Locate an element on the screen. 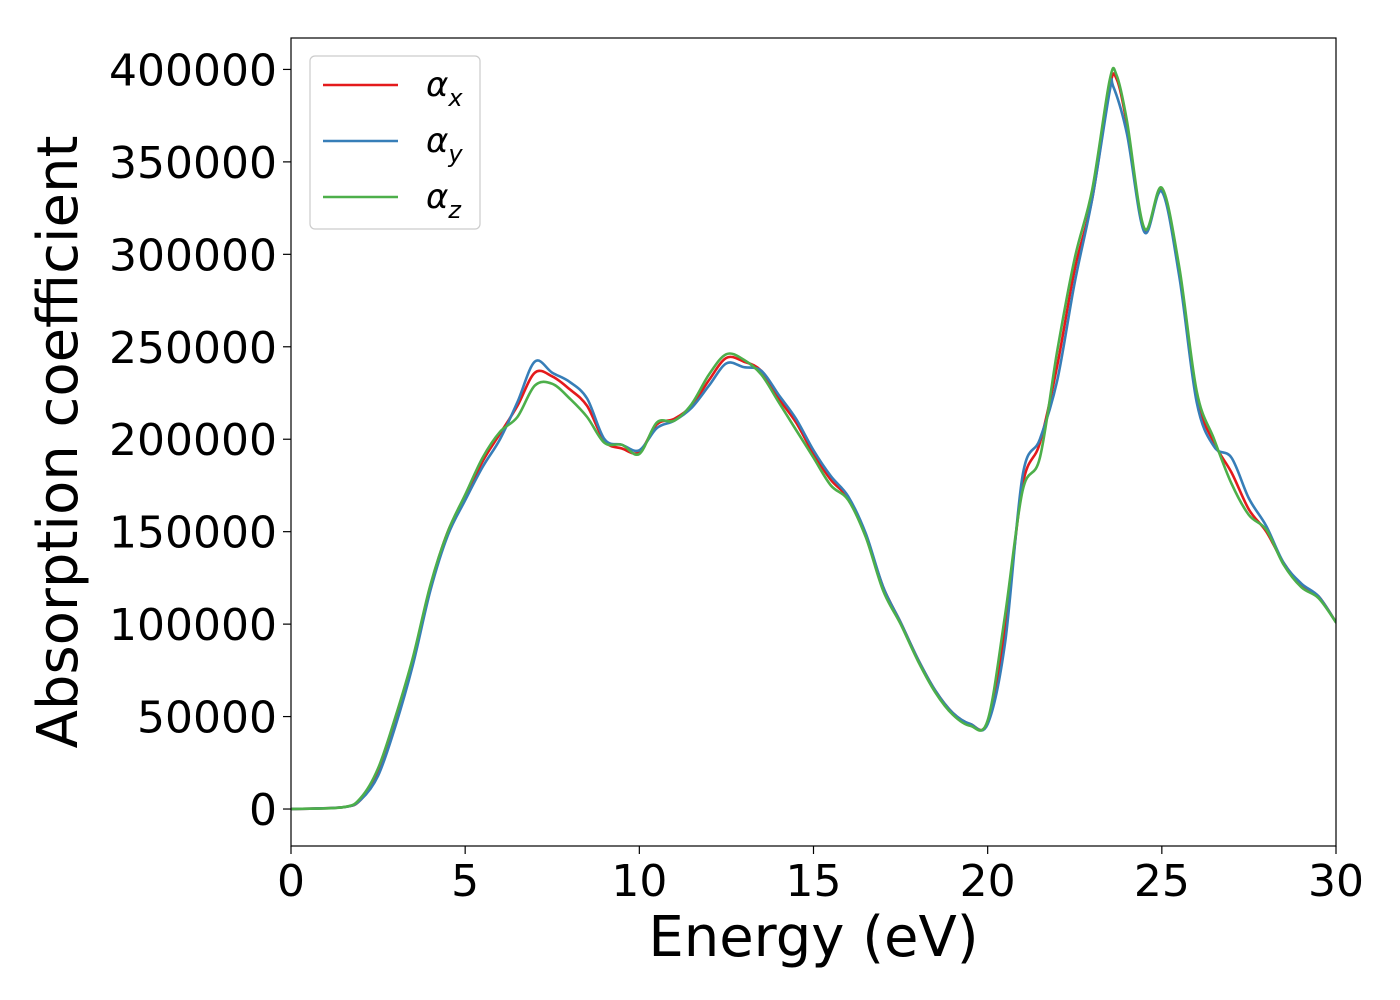 The width and height of the screenshot is (1400, 1000). legend-box is located at coordinates (395, 142).